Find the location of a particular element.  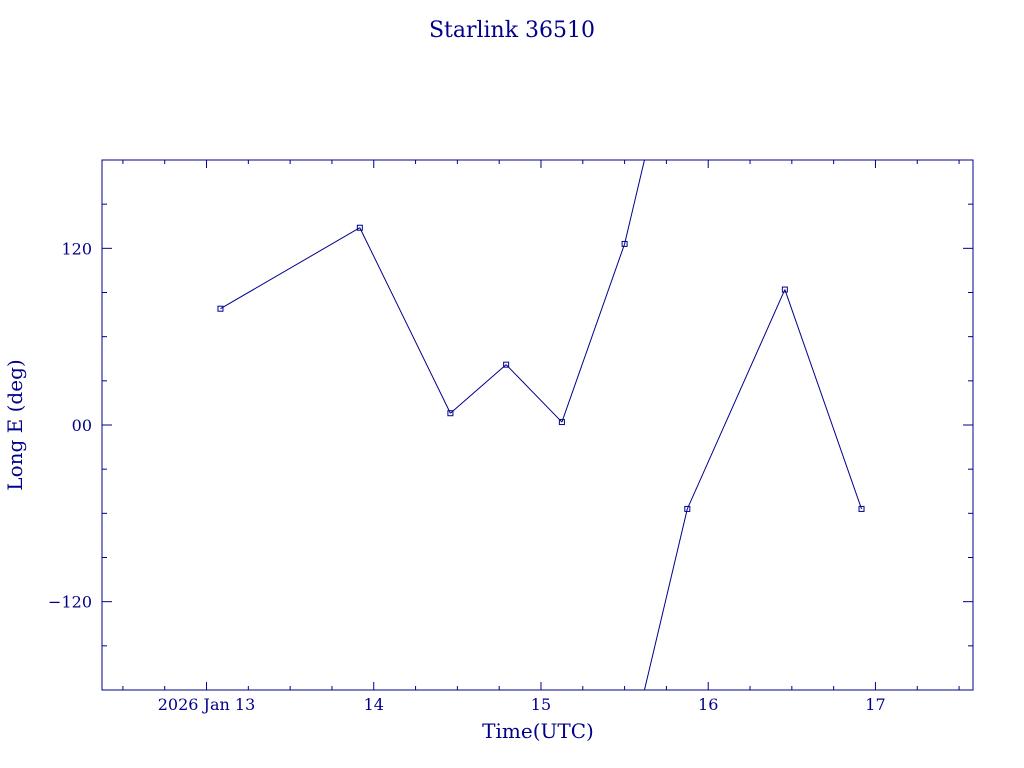

x-tick-label: 16 is located at coordinates (708, 704).